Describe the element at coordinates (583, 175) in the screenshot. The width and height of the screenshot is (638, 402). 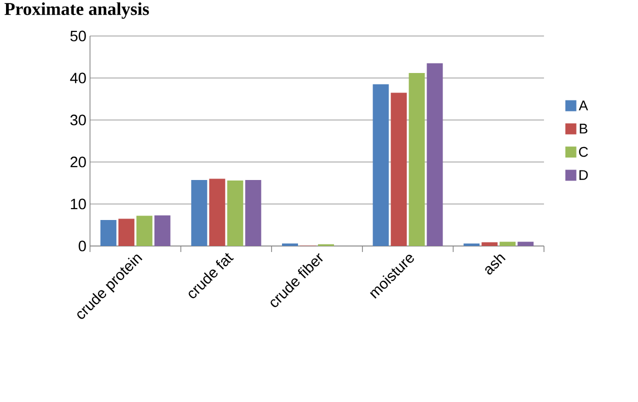
I see `legend-label: D` at that location.